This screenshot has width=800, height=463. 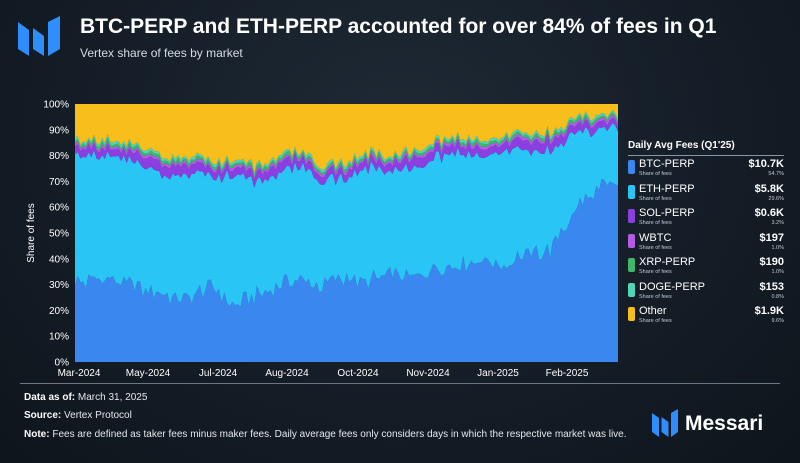 I want to click on legend-item-value: $0.6K, so click(x=769, y=213).